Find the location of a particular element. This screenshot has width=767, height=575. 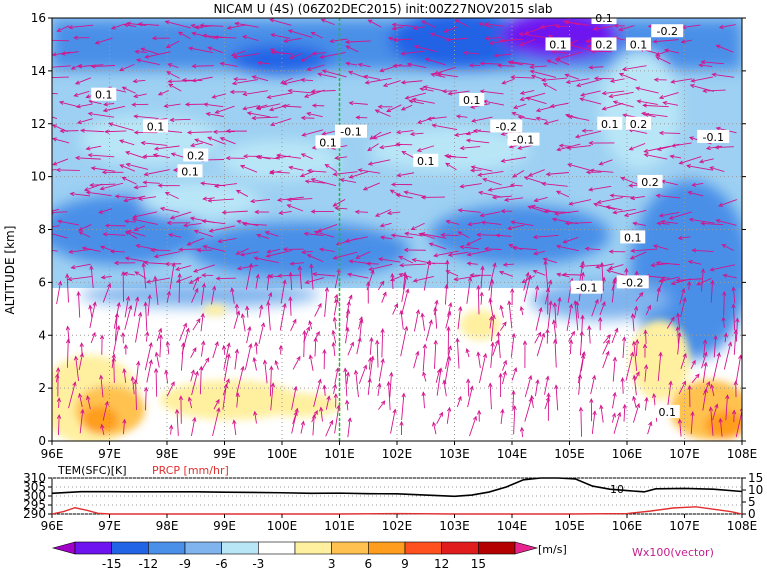

prcp-series-line is located at coordinates (397, 510).